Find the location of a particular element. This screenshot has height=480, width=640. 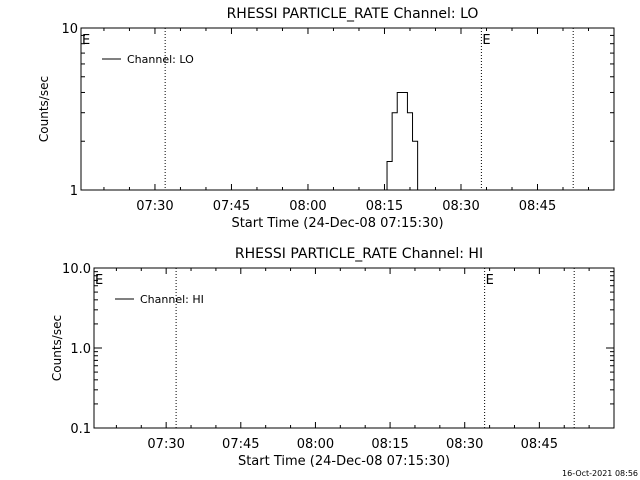

y-tick-label: 0.1 is located at coordinates (80, 429).